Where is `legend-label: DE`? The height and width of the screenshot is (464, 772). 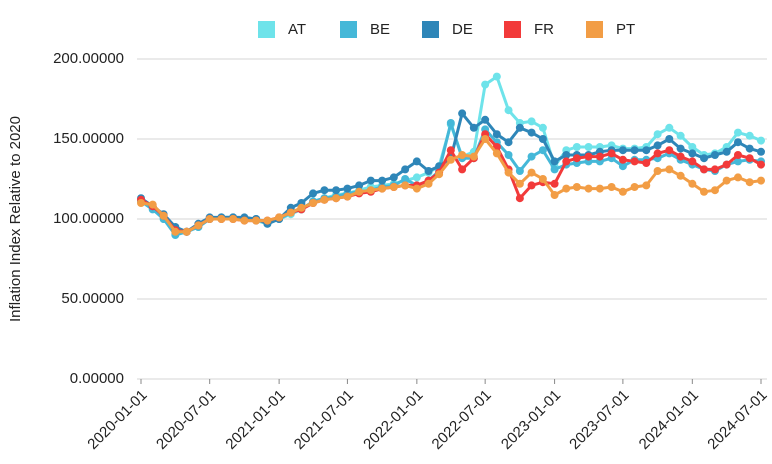
legend-label: DE is located at coordinates (462, 29).